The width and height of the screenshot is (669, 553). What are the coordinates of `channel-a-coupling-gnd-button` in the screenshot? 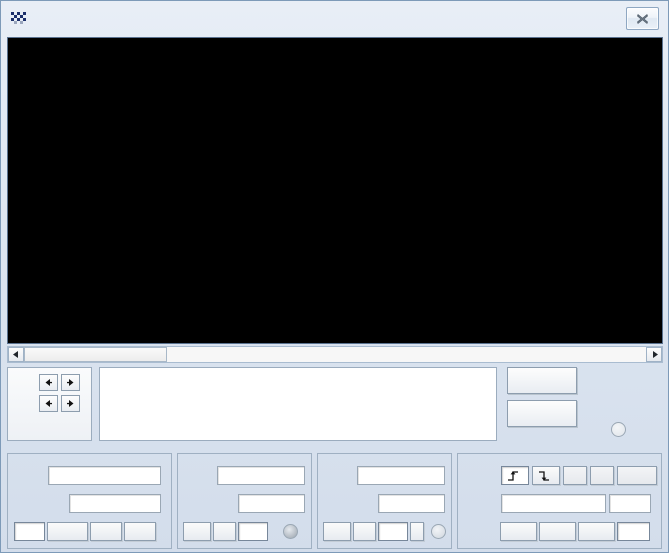 It's located at (224, 531).